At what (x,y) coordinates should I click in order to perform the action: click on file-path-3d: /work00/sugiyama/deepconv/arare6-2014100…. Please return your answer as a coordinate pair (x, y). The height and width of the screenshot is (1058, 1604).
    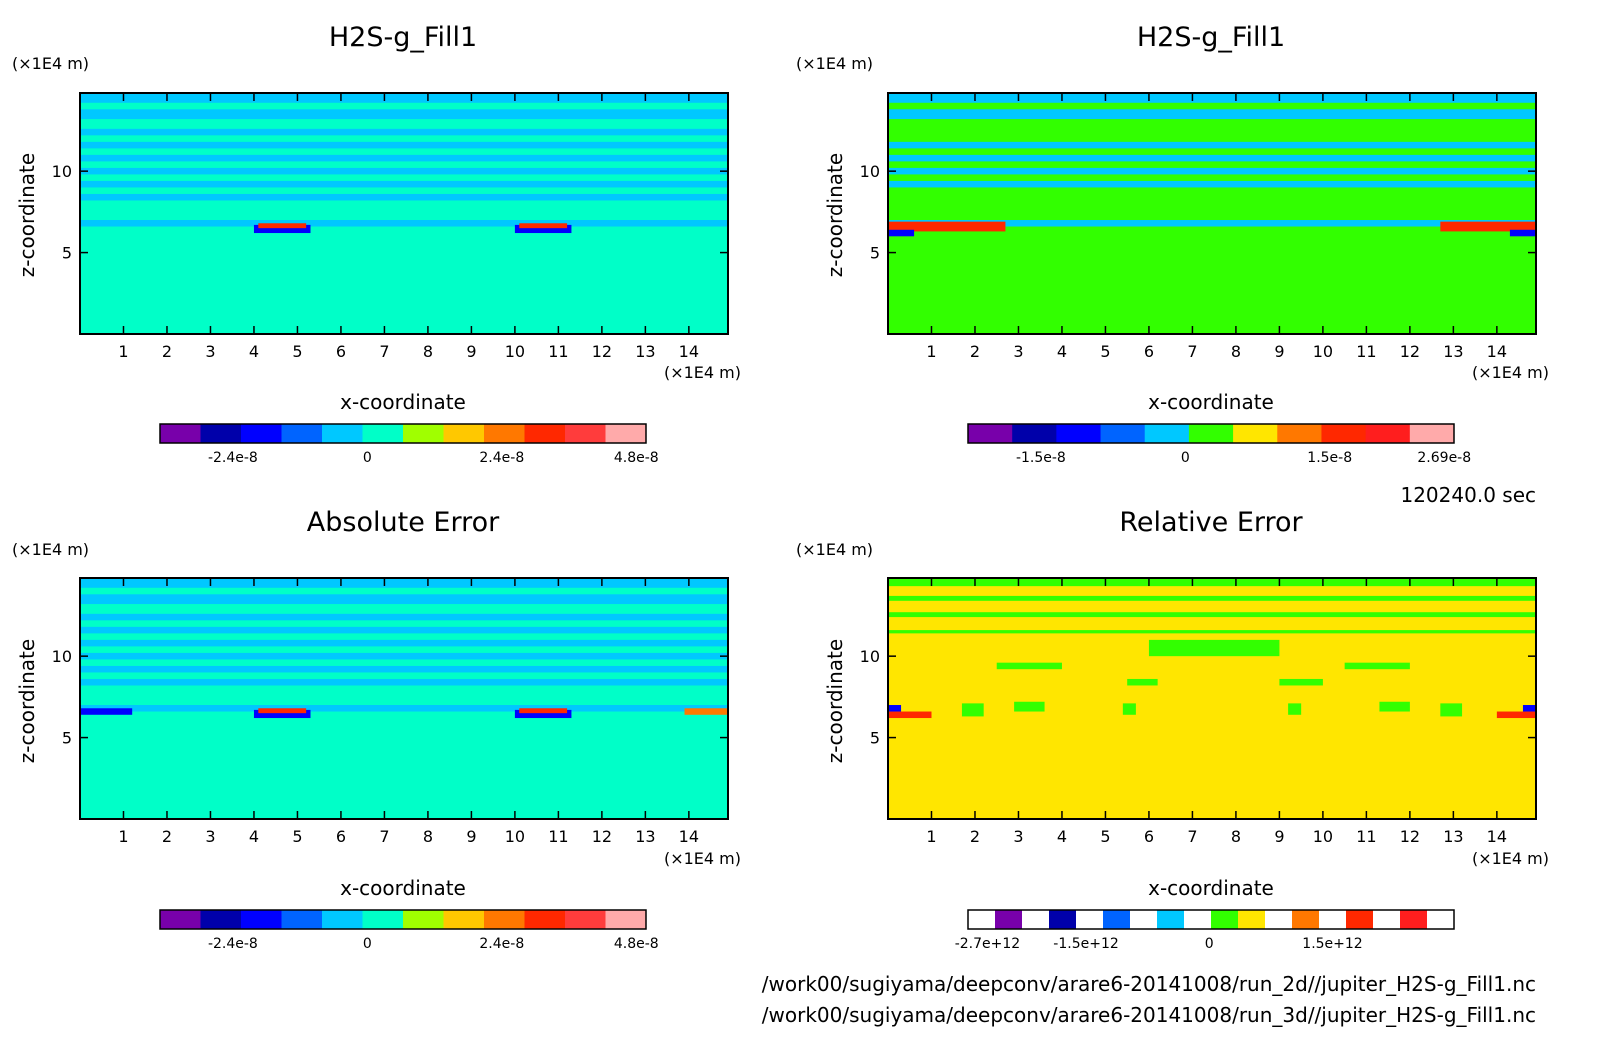
    Looking at the image, I should click on (1149, 1015).